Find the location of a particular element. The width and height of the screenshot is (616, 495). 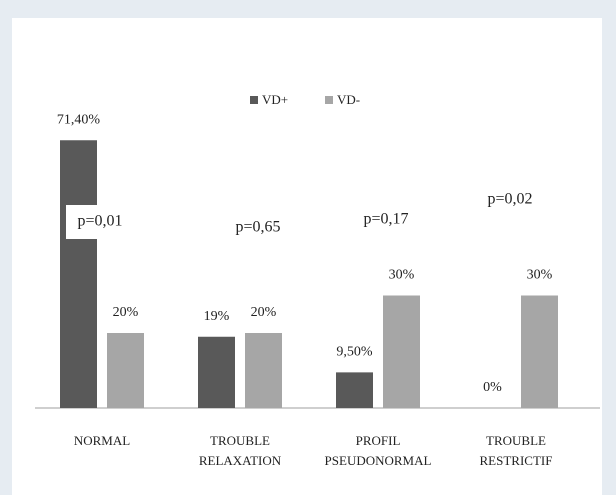

value-label: 0% is located at coordinates (492, 387).